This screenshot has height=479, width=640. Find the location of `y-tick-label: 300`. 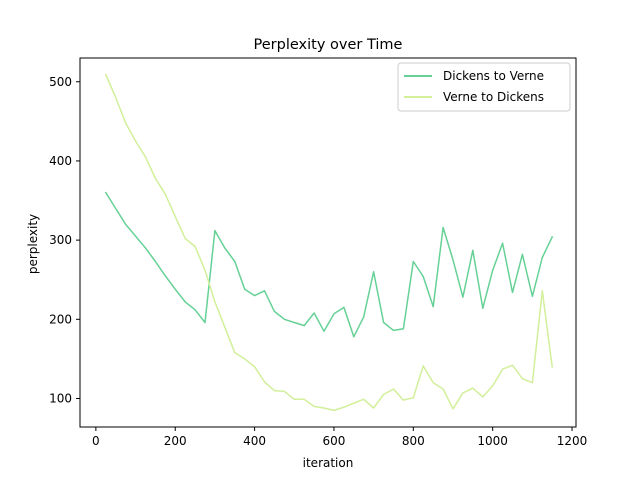

y-tick-label: 300 is located at coordinates (60, 240).